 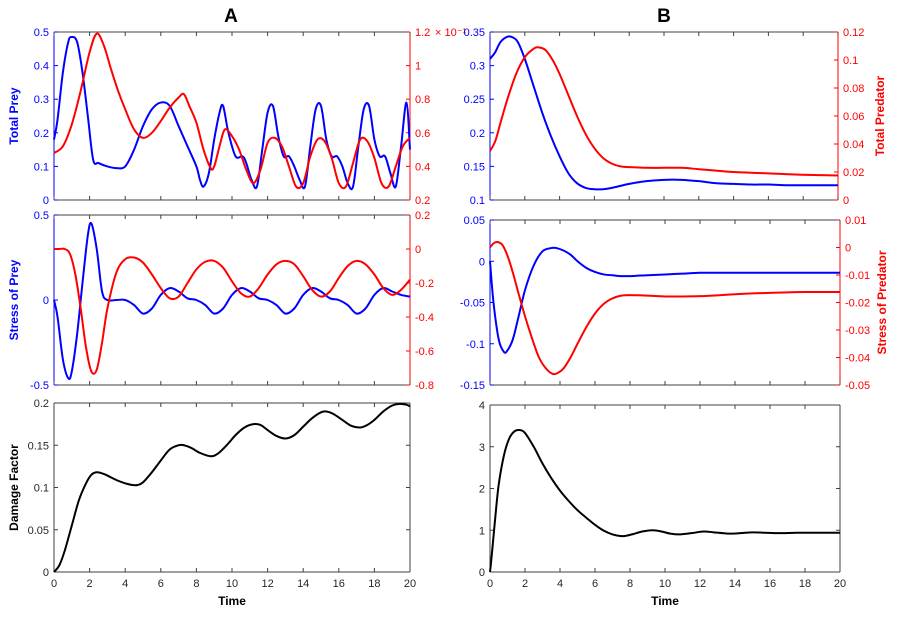 What do you see at coordinates (424, 284) in the screenshot?
I see `right-y-tick-label: -0.2` at bounding box center [424, 284].